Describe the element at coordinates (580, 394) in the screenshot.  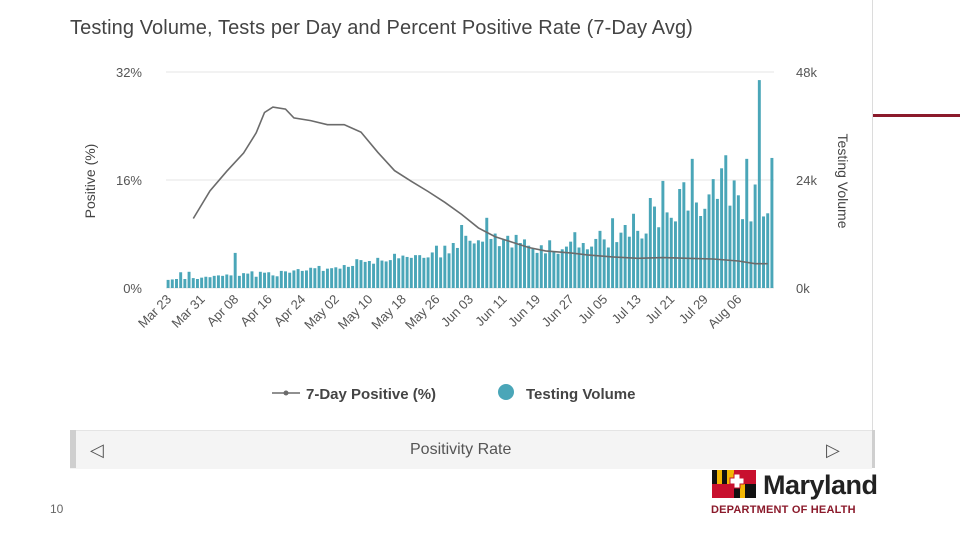
I see `legend-volume-label: Testing Volume` at that location.